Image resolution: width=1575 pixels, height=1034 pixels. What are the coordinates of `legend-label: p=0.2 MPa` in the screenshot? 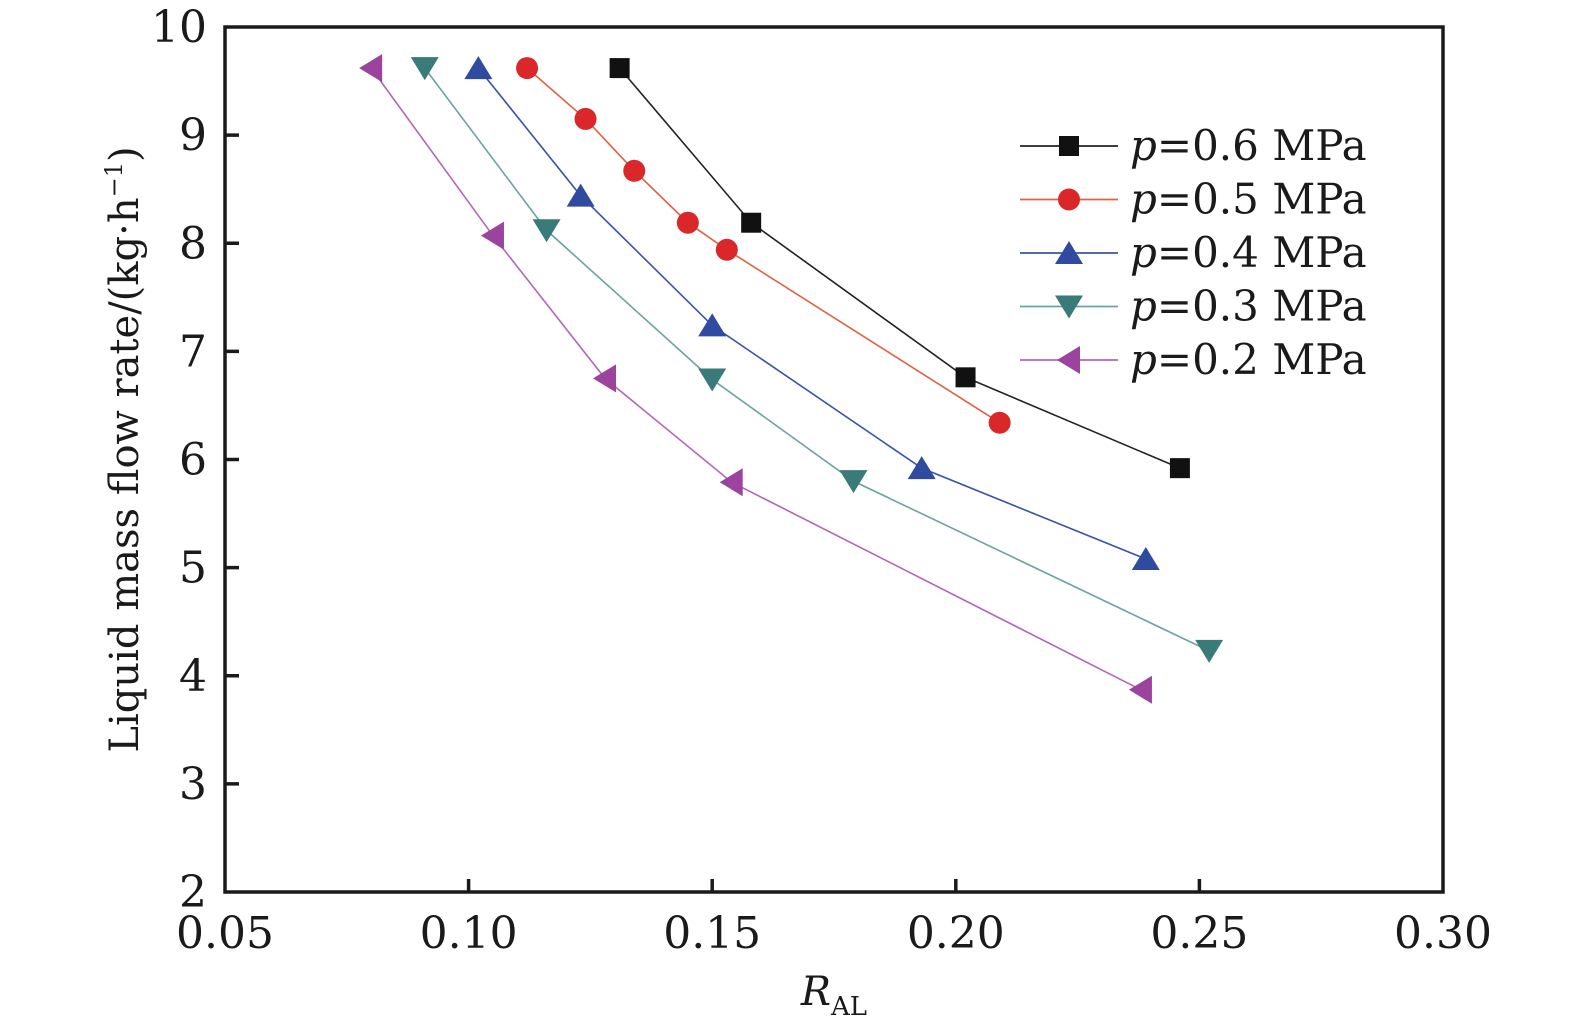 It's located at (1248, 359).